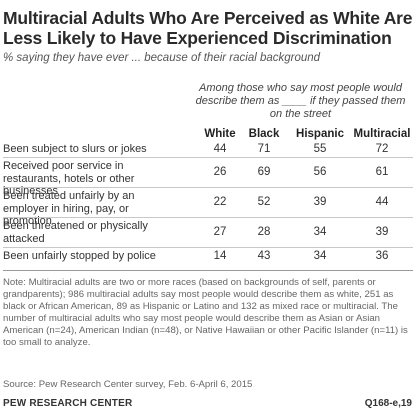 The image size is (415, 414). I want to click on table-bottom-rule, so click(208, 270).